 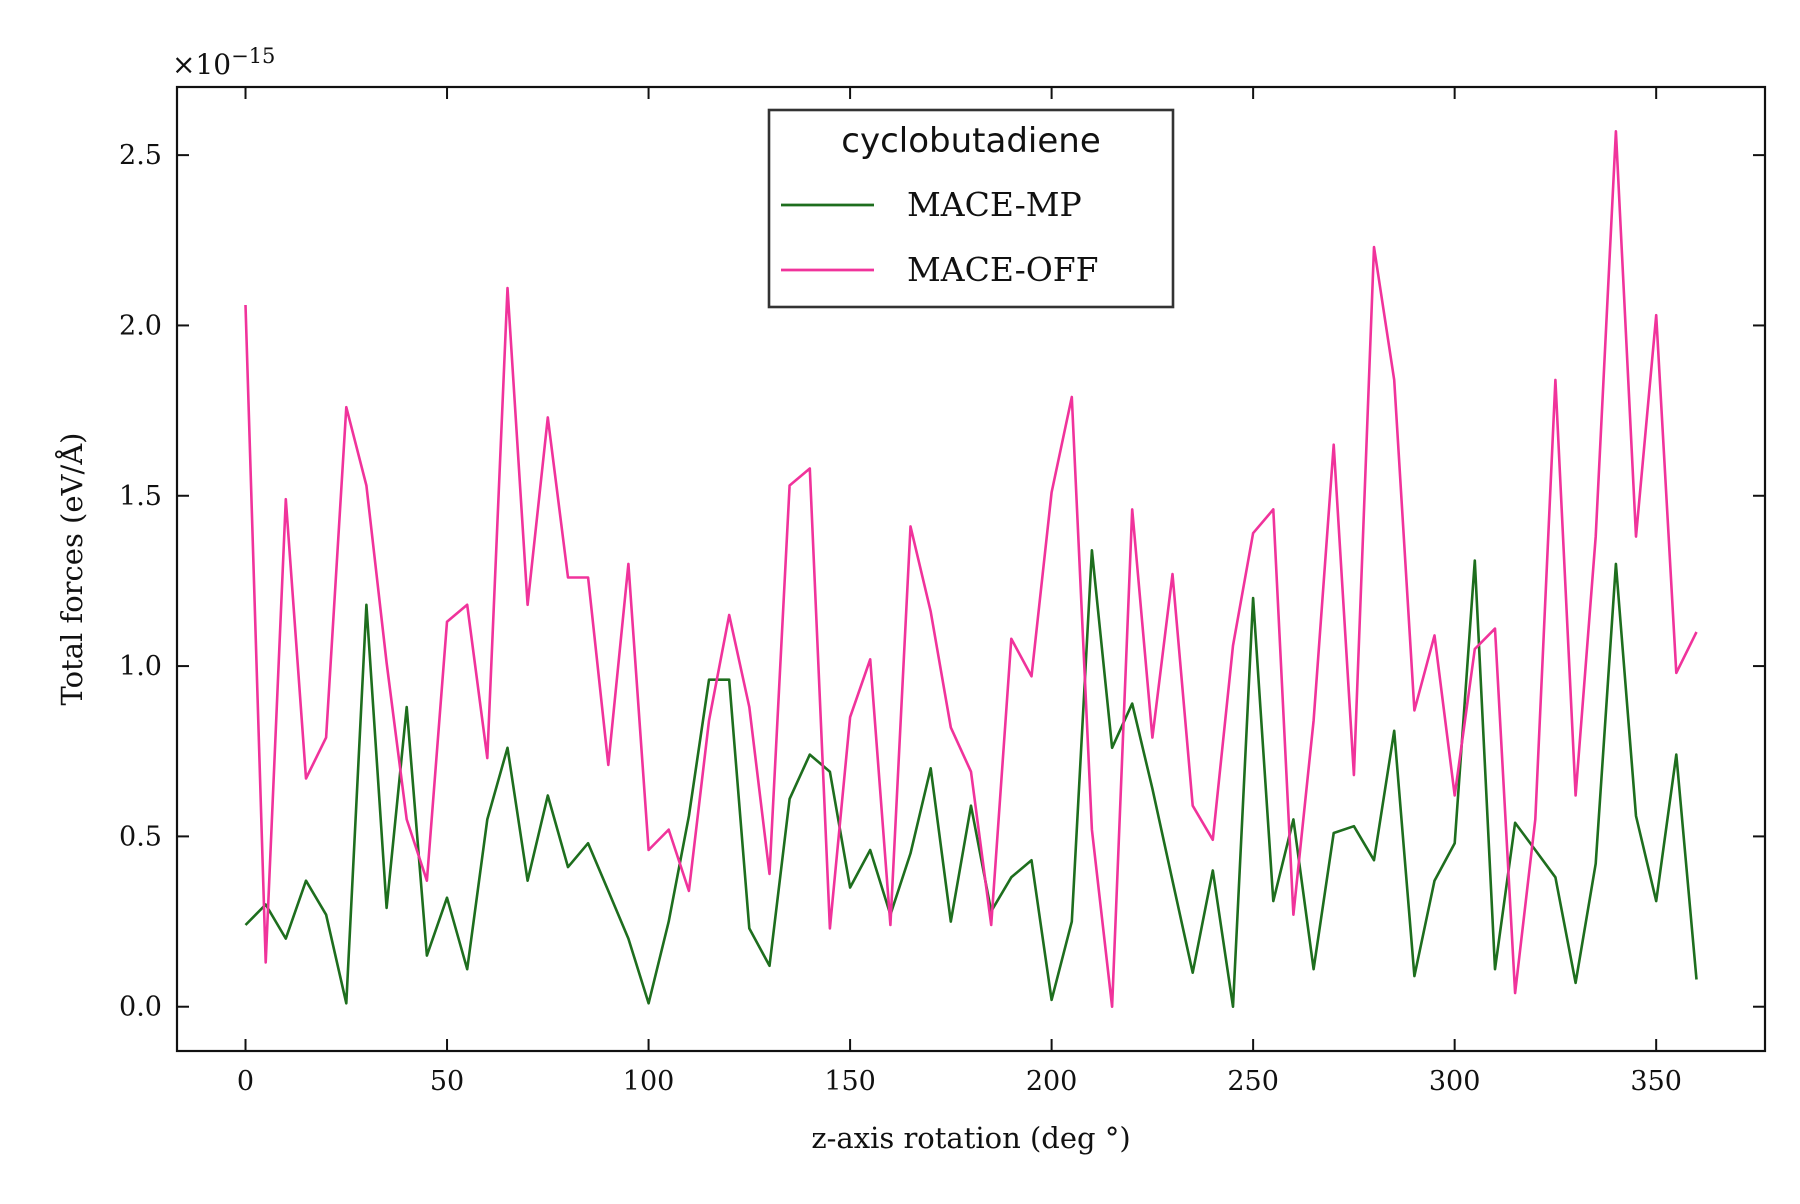 I want to click on x-tick-label: 150, so click(x=850, y=1081).